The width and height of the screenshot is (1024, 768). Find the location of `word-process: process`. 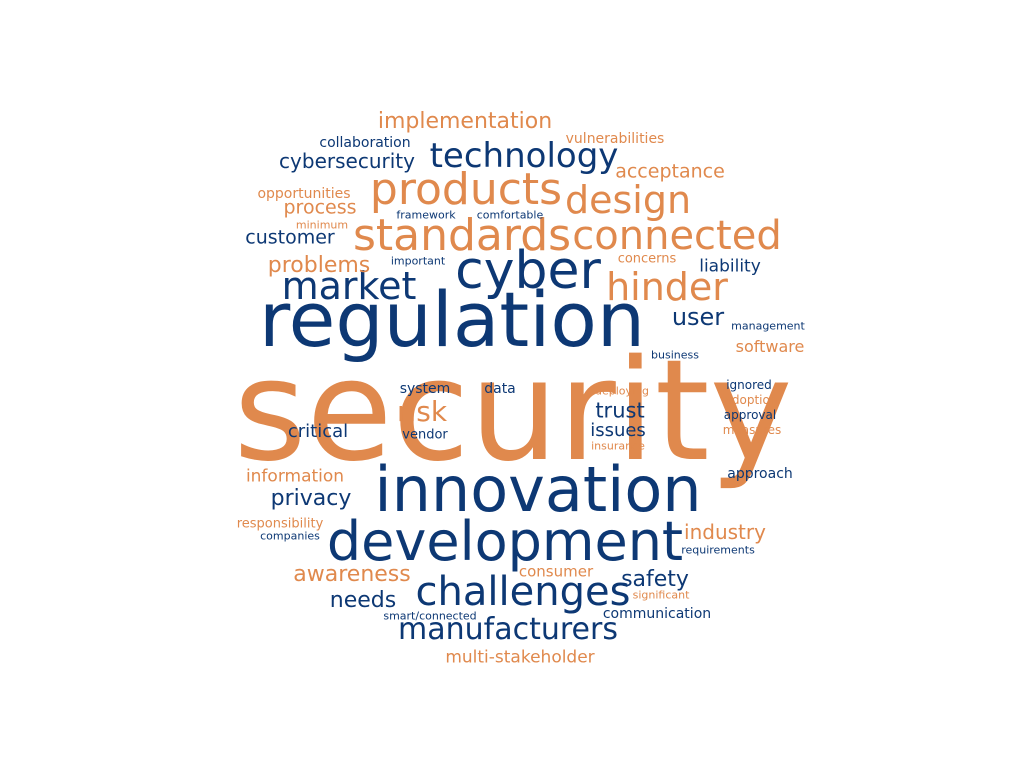

word-process: process is located at coordinates (320, 207).